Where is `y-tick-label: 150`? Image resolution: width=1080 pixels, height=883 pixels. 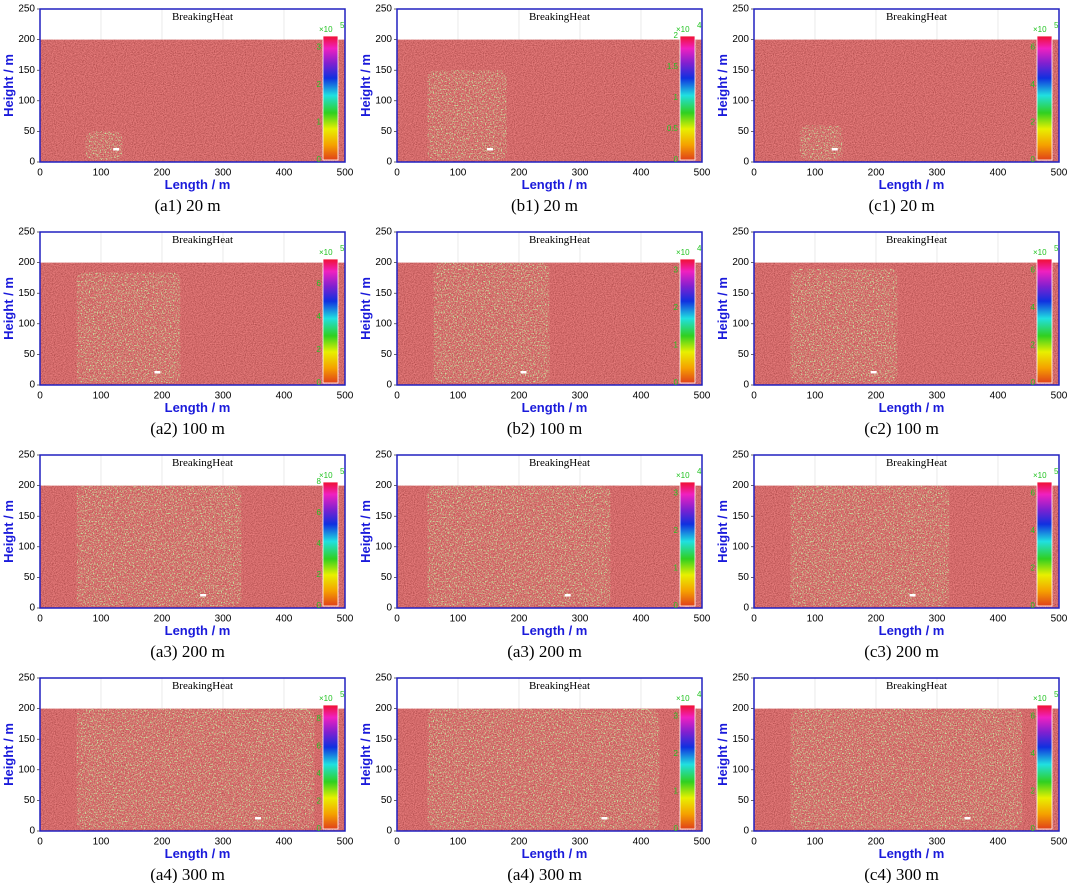
y-tick-label: 150 is located at coordinates (383, 70).